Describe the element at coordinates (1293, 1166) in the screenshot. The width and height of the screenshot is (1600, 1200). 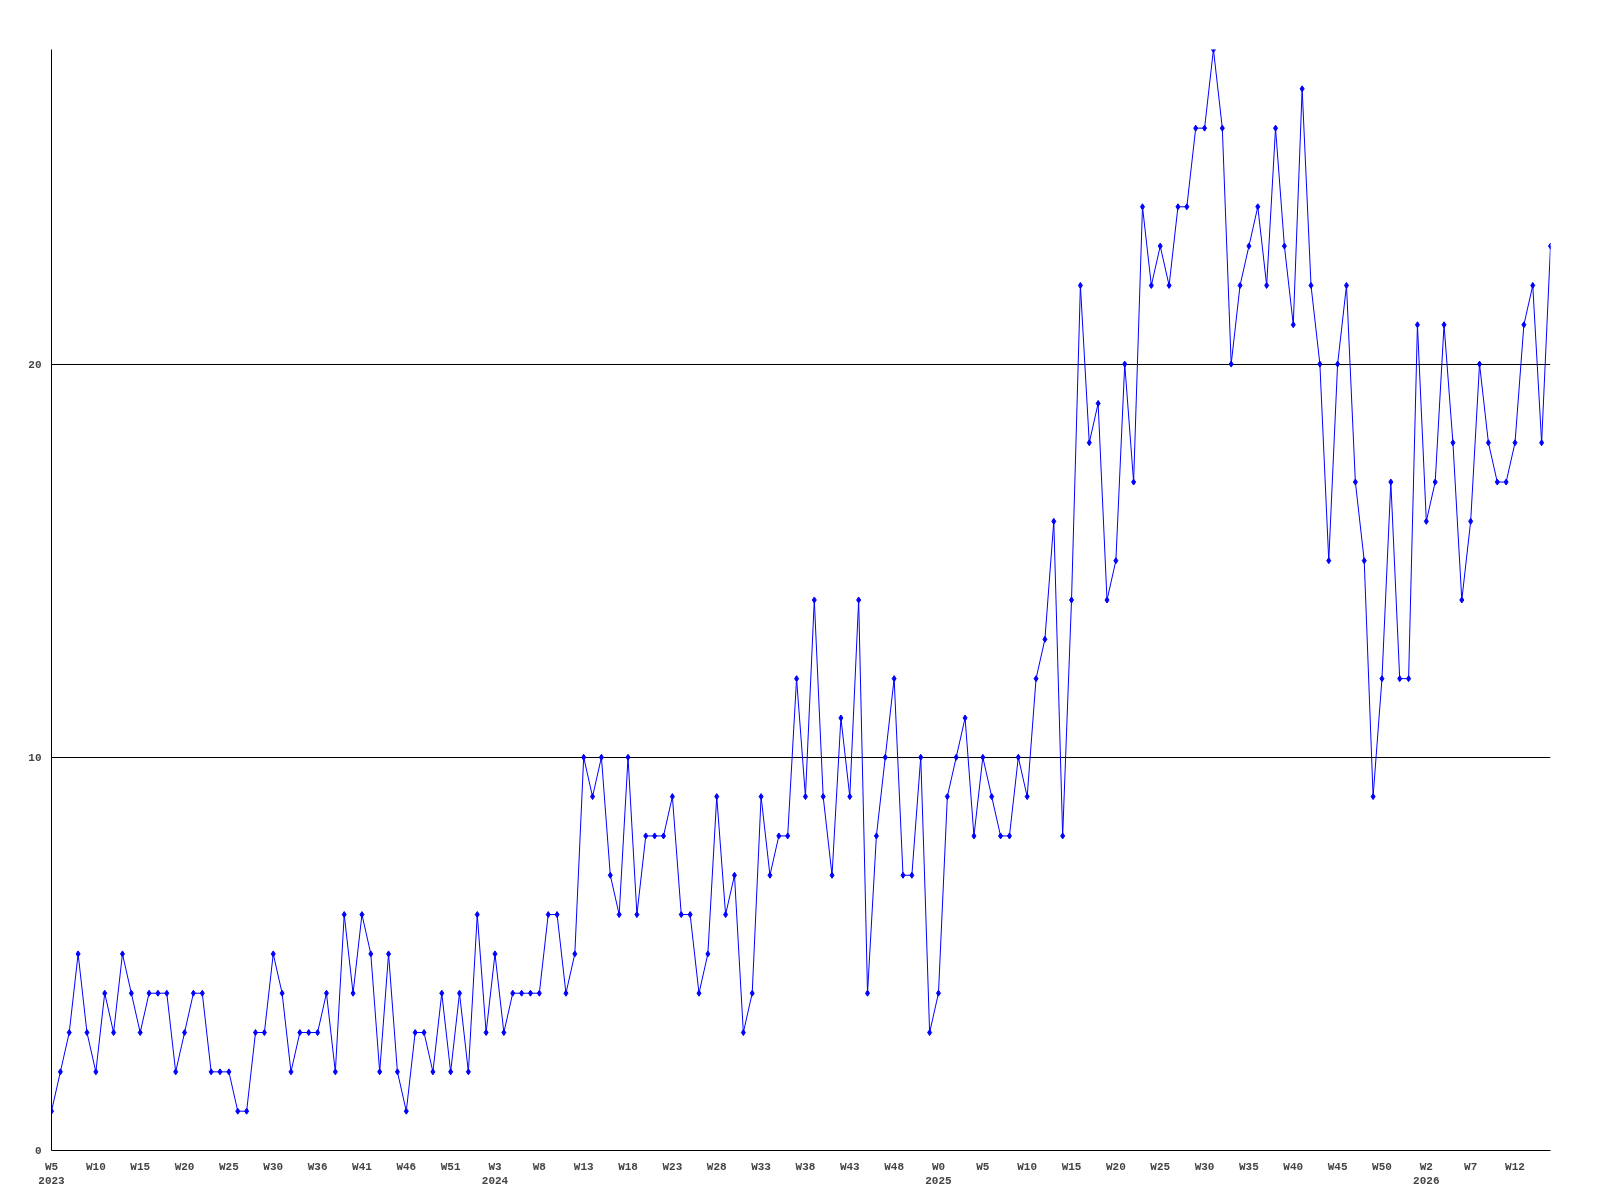
I see `x-tick-label: W40` at that location.